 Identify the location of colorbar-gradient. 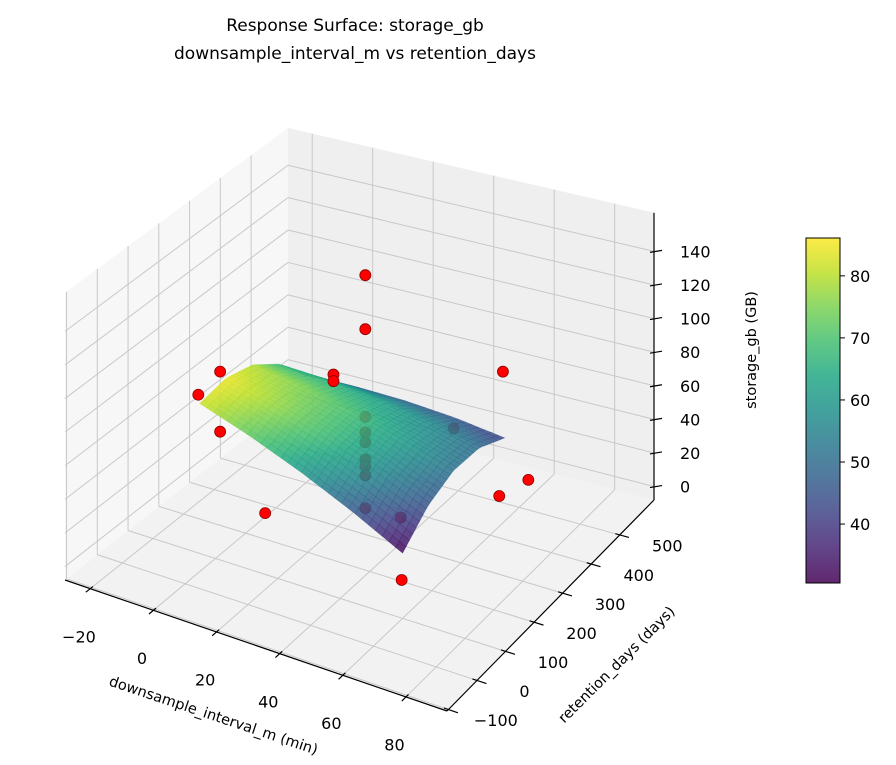
(823, 410).